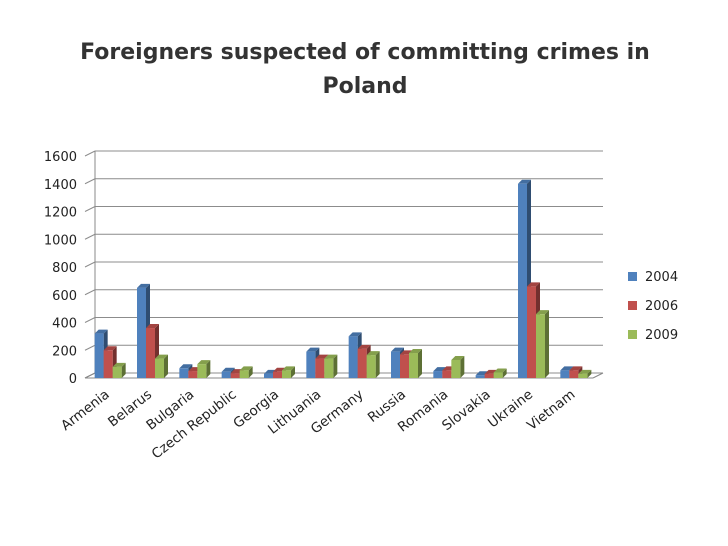 This screenshot has height=546, width=728. Describe the element at coordinates (90, 375) in the screenshot. I see `floor-edge-left` at that location.